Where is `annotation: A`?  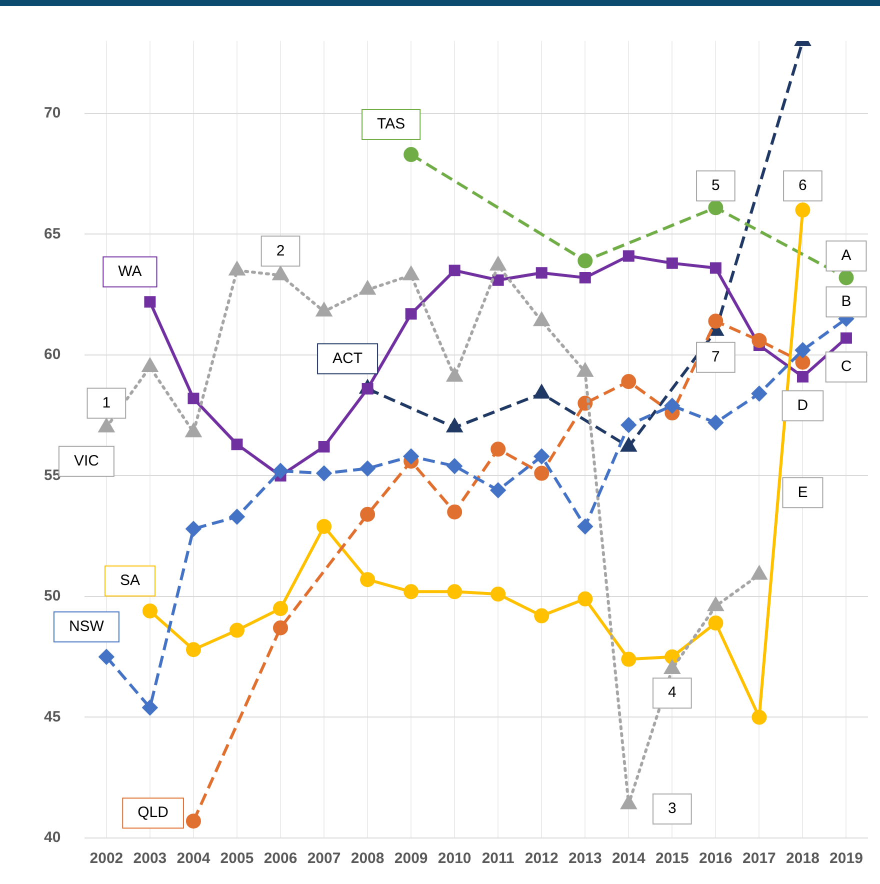 annotation: A is located at coordinates (846, 255).